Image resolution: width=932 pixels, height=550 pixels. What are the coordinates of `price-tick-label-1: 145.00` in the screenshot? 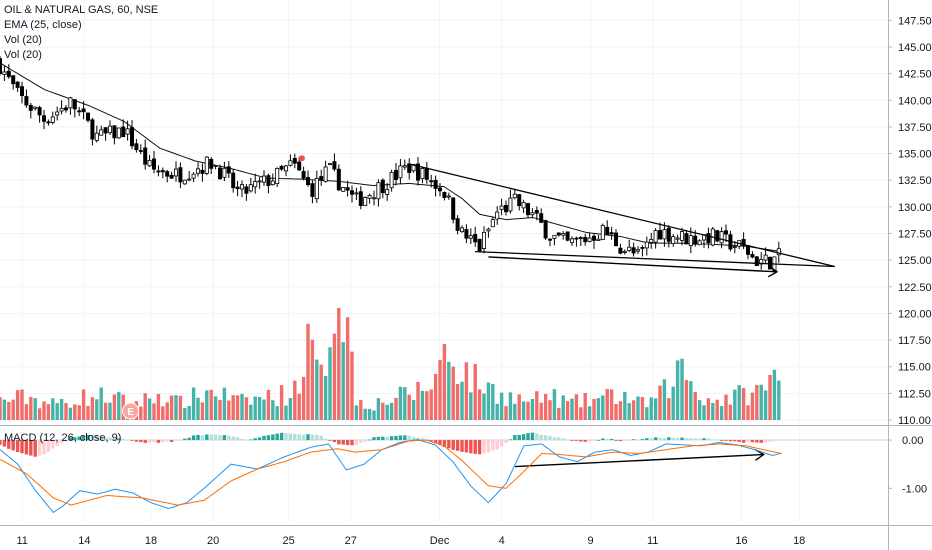 It's located at (915, 48).